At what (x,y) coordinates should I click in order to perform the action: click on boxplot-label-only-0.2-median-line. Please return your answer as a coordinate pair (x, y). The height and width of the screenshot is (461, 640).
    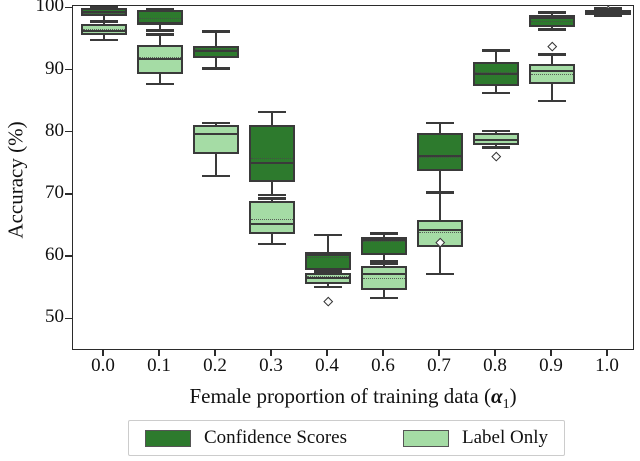
    Looking at the image, I should click on (216, 133).